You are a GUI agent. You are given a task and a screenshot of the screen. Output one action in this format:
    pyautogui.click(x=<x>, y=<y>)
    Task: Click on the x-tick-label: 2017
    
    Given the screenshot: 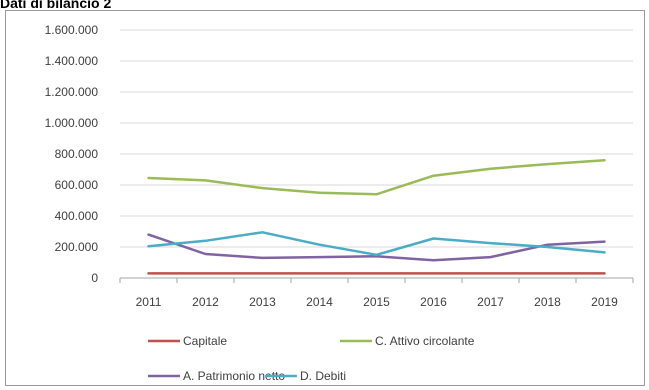 What is the action you would take?
    pyautogui.click(x=490, y=302)
    